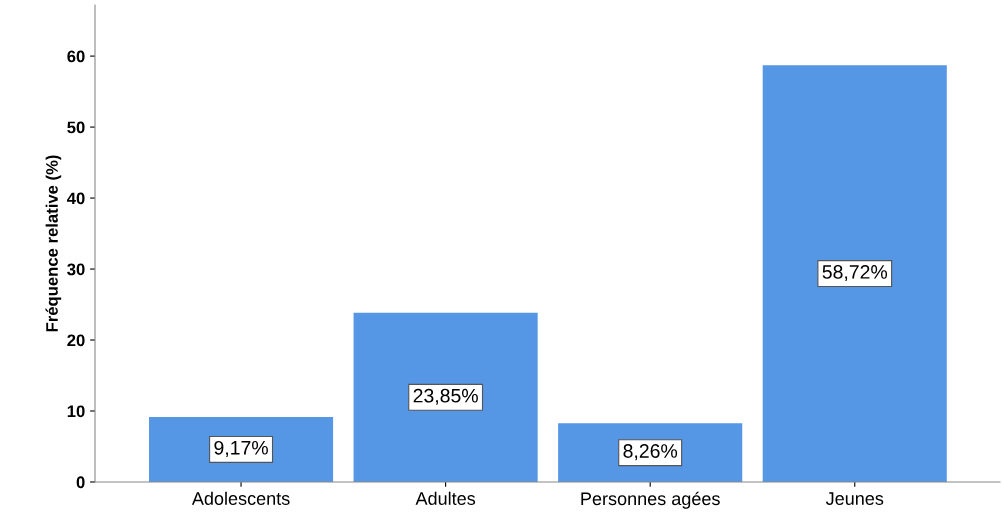 The image size is (1002, 526). Describe the element at coordinates (76, 411) in the screenshot. I see `y-tick-label: 10` at that location.